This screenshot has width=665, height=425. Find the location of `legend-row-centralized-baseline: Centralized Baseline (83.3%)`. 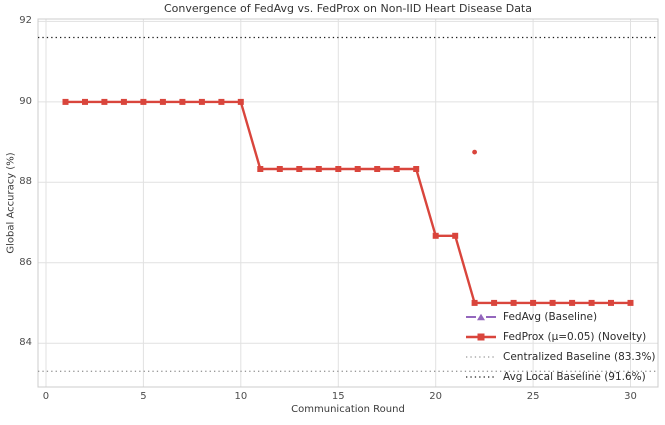

legend-row-centralized-baseline: Centralized Baseline (83.3%) is located at coordinates (561, 357).